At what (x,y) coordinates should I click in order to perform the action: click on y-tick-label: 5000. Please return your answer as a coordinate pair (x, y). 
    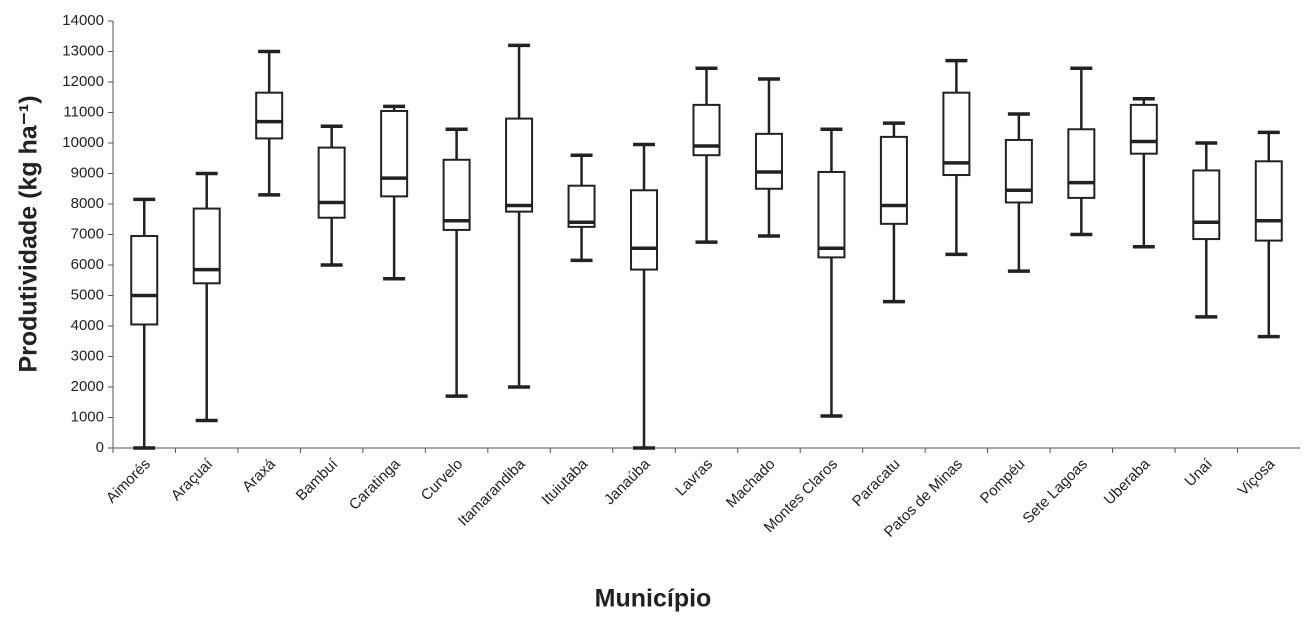
    Looking at the image, I should click on (87, 294).